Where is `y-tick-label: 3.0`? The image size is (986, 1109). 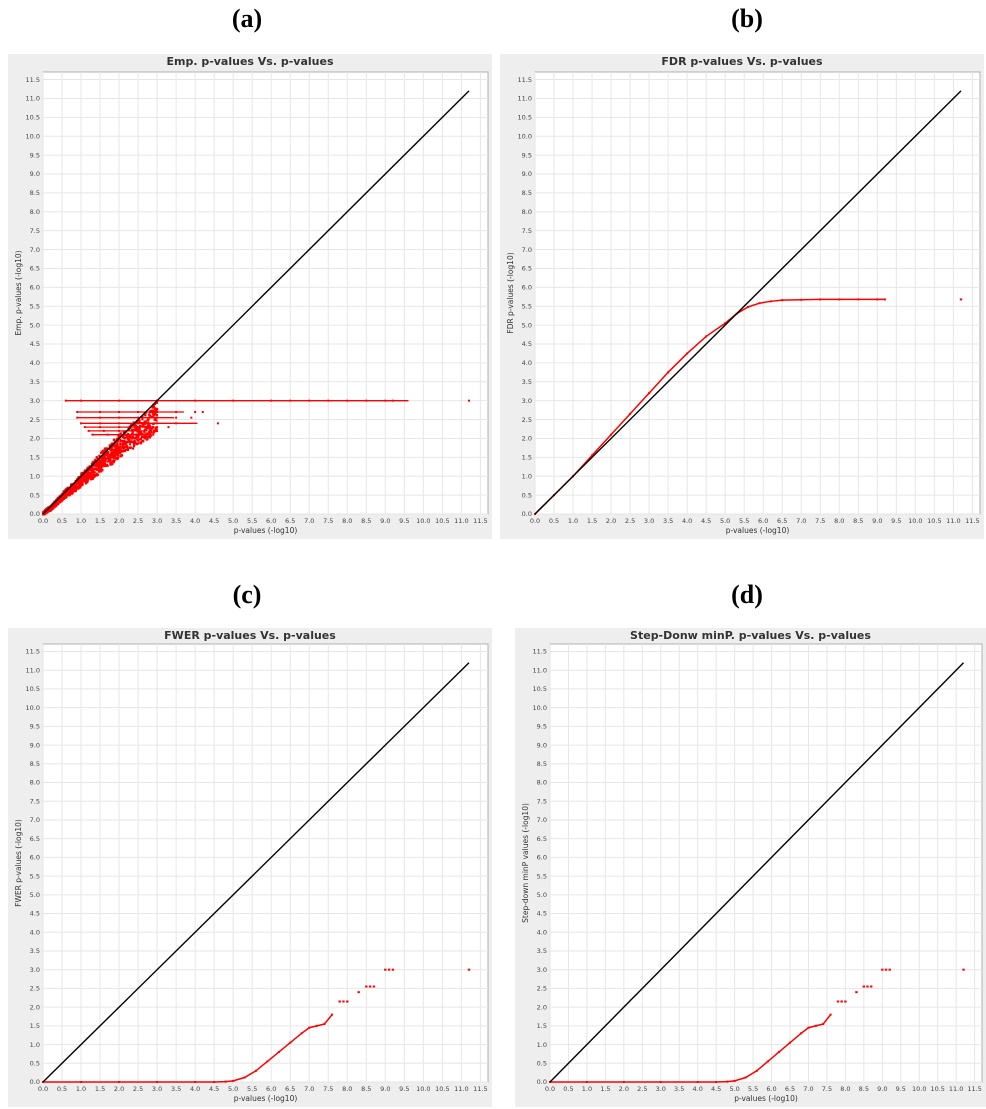 y-tick-label: 3.0 is located at coordinates (35, 401).